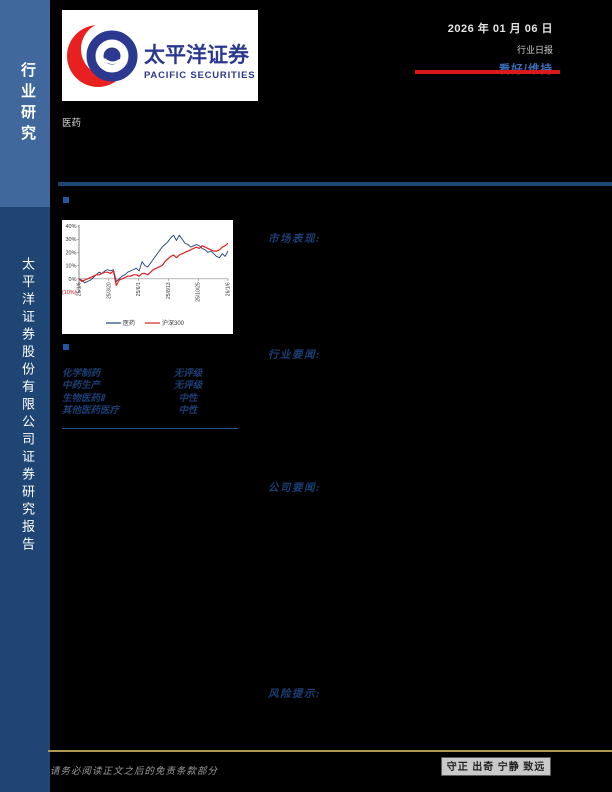 This screenshot has height=792, width=612. What do you see at coordinates (199, 75) in the screenshot?
I see `logo-en-text: PACIFIC SECURITIES` at bounding box center [199, 75].